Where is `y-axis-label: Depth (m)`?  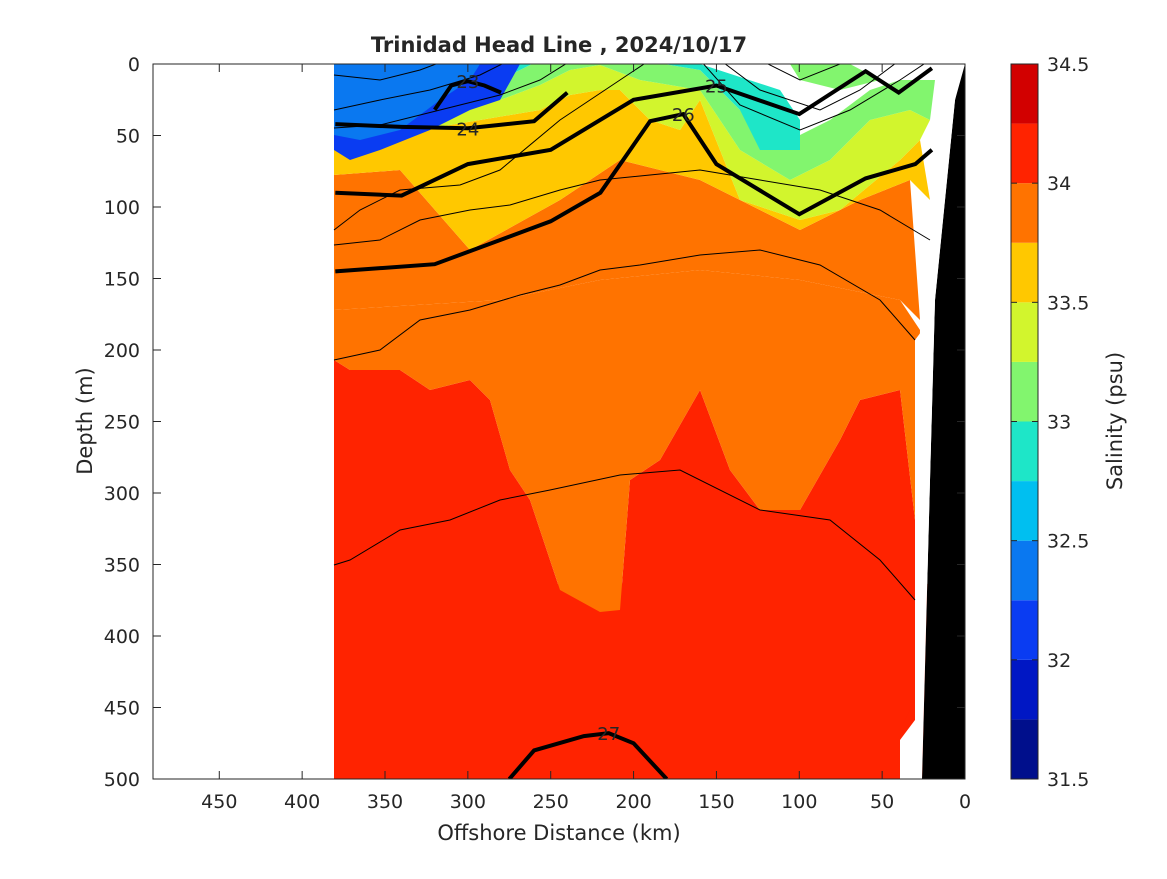 y-axis-label: Depth (m) is located at coordinates (85, 420).